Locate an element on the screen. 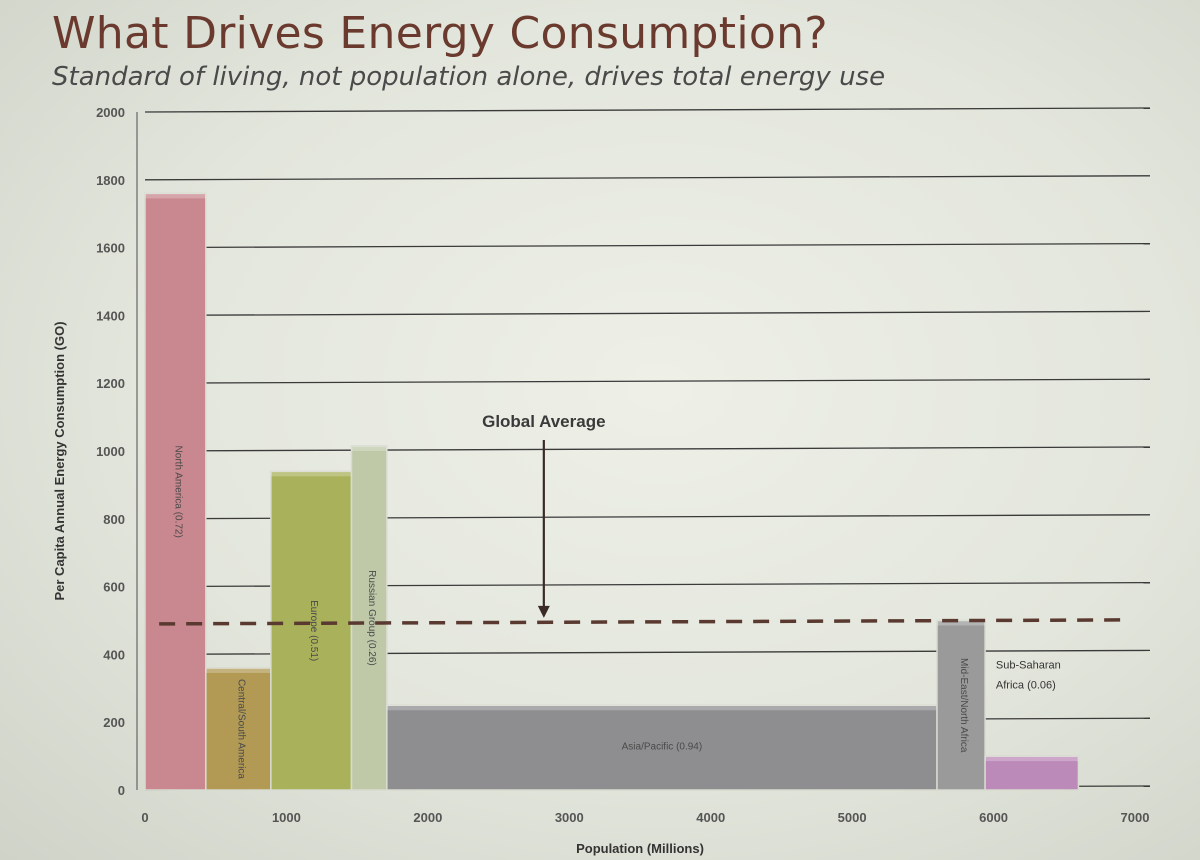  y-tick-600: 600 is located at coordinates (114, 587).